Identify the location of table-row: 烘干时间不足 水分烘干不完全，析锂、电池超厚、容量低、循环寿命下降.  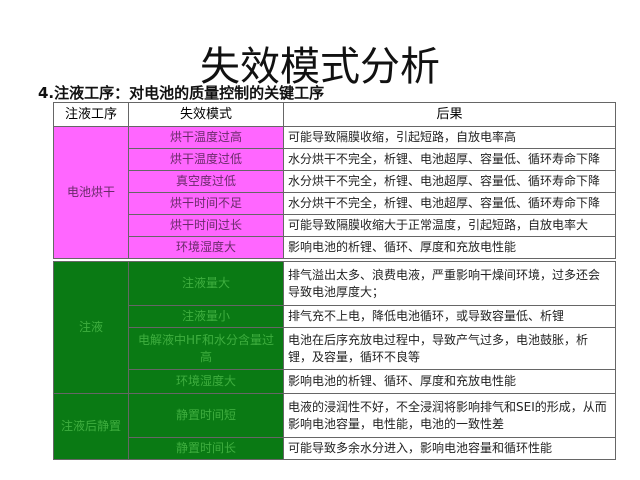
(335, 203).